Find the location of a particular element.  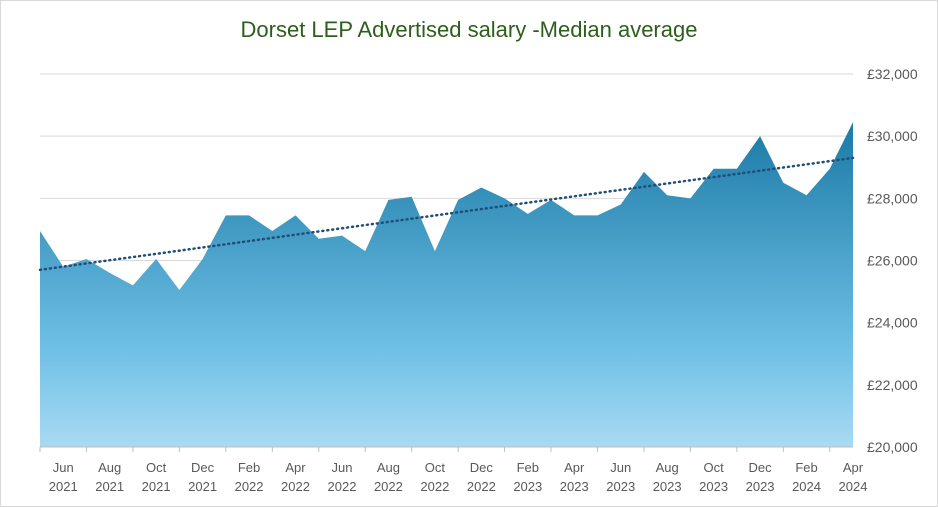

y-tick-label: £22,000 is located at coordinates (892, 385).